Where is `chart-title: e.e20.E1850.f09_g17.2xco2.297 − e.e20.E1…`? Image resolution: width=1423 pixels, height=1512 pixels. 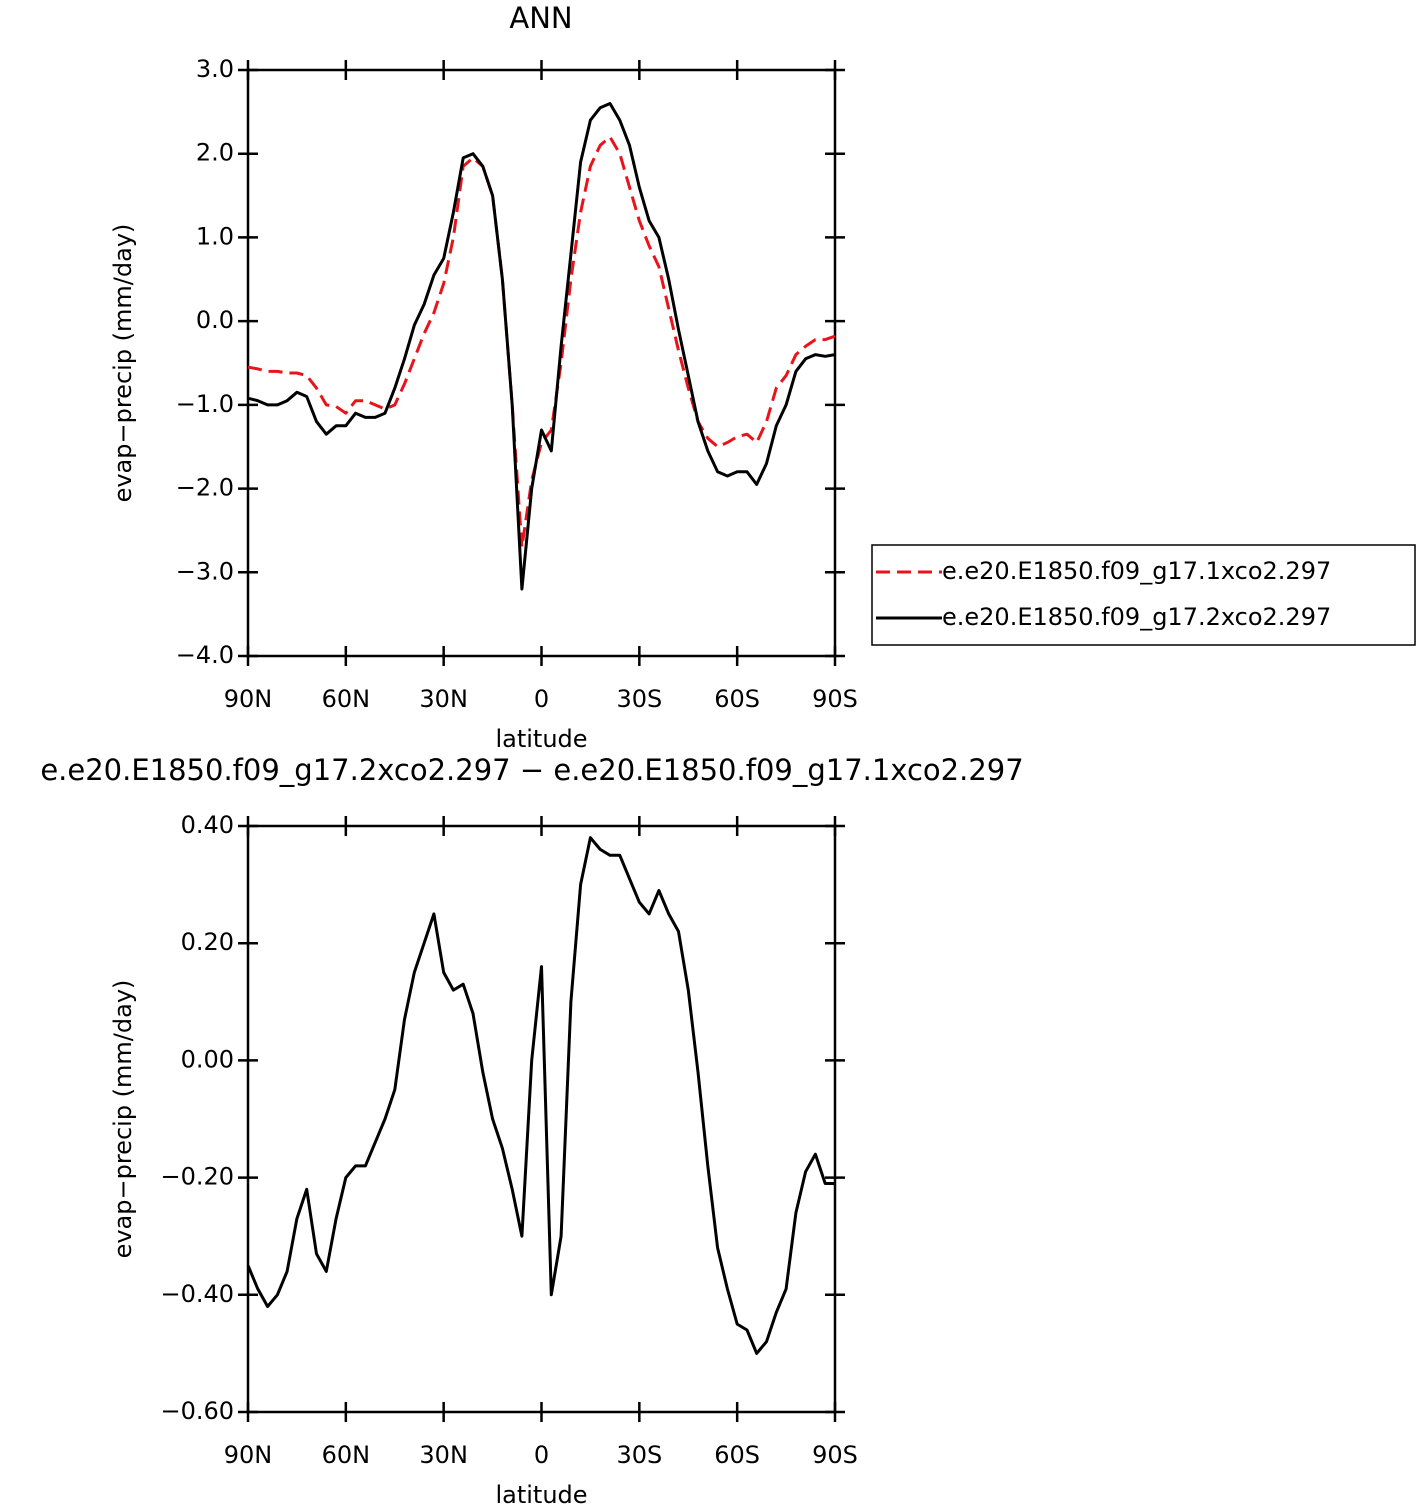 chart-title: e.e20.E1850.f09_g17.2xco2.297 − e.e20.E1… is located at coordinates (531, 770).